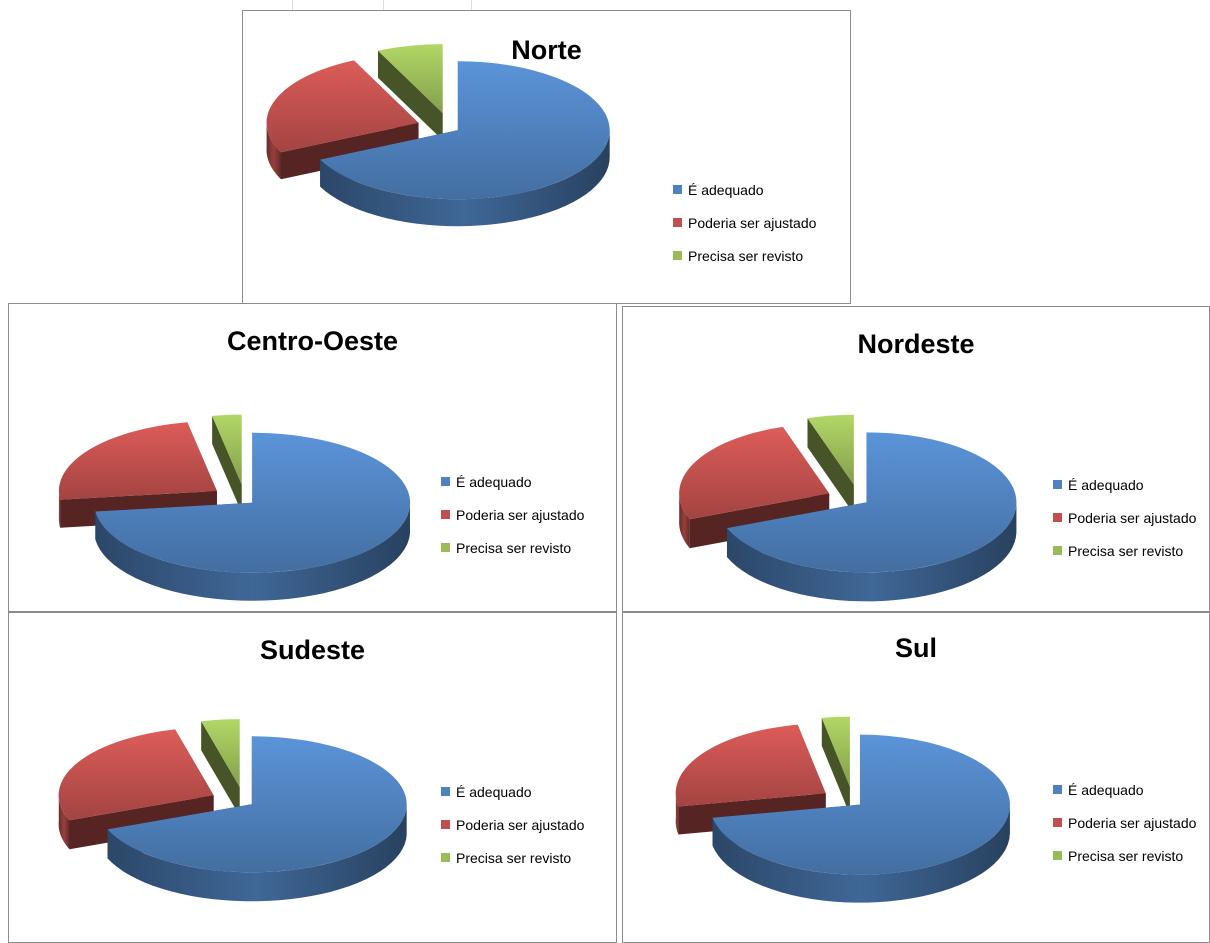 This screenshot has height=943, width=1210. I want to click on chart-title: Nordeste, so click(916, 344).